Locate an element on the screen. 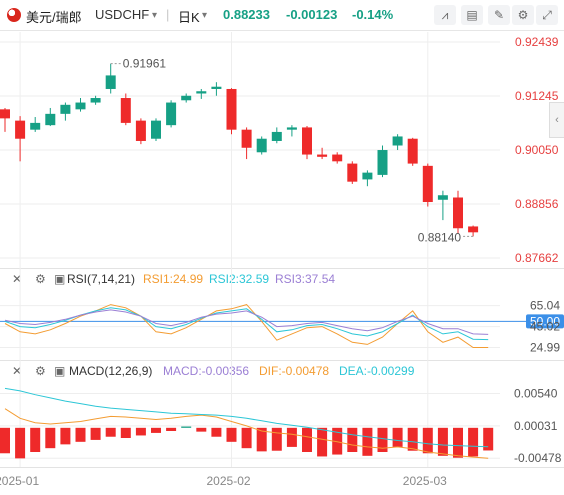 The width and height of the screenshot is (564, 495). price-change: -0.00123 is located at coordinates (312, 14).